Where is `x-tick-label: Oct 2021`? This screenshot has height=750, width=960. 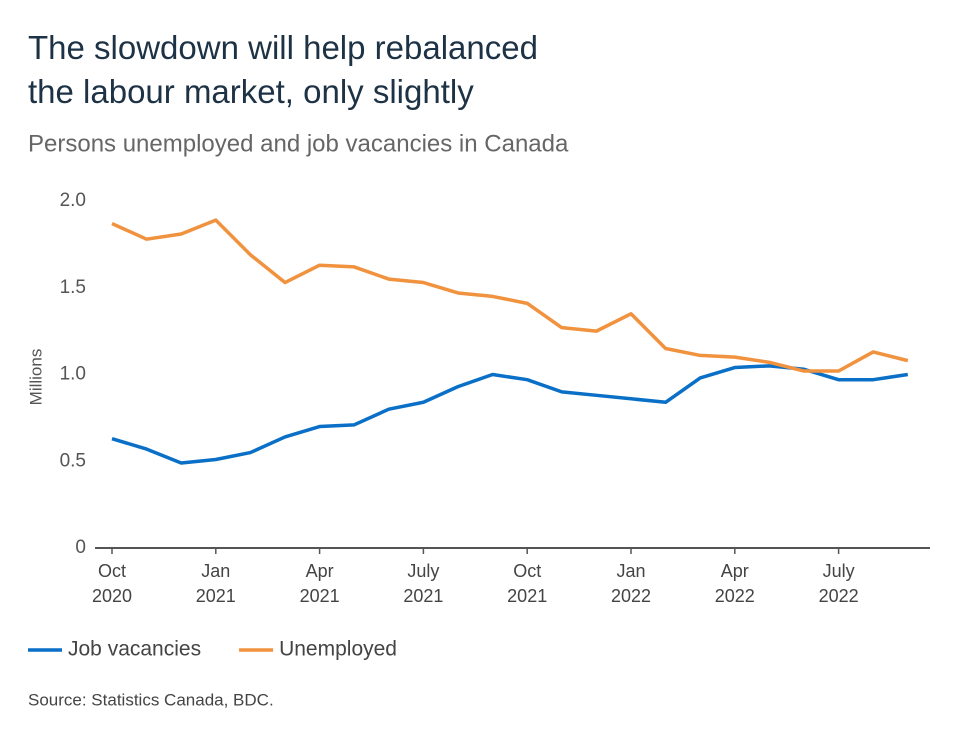
x-tick-label: Oct 2021 is located at coordinates (527, 583).